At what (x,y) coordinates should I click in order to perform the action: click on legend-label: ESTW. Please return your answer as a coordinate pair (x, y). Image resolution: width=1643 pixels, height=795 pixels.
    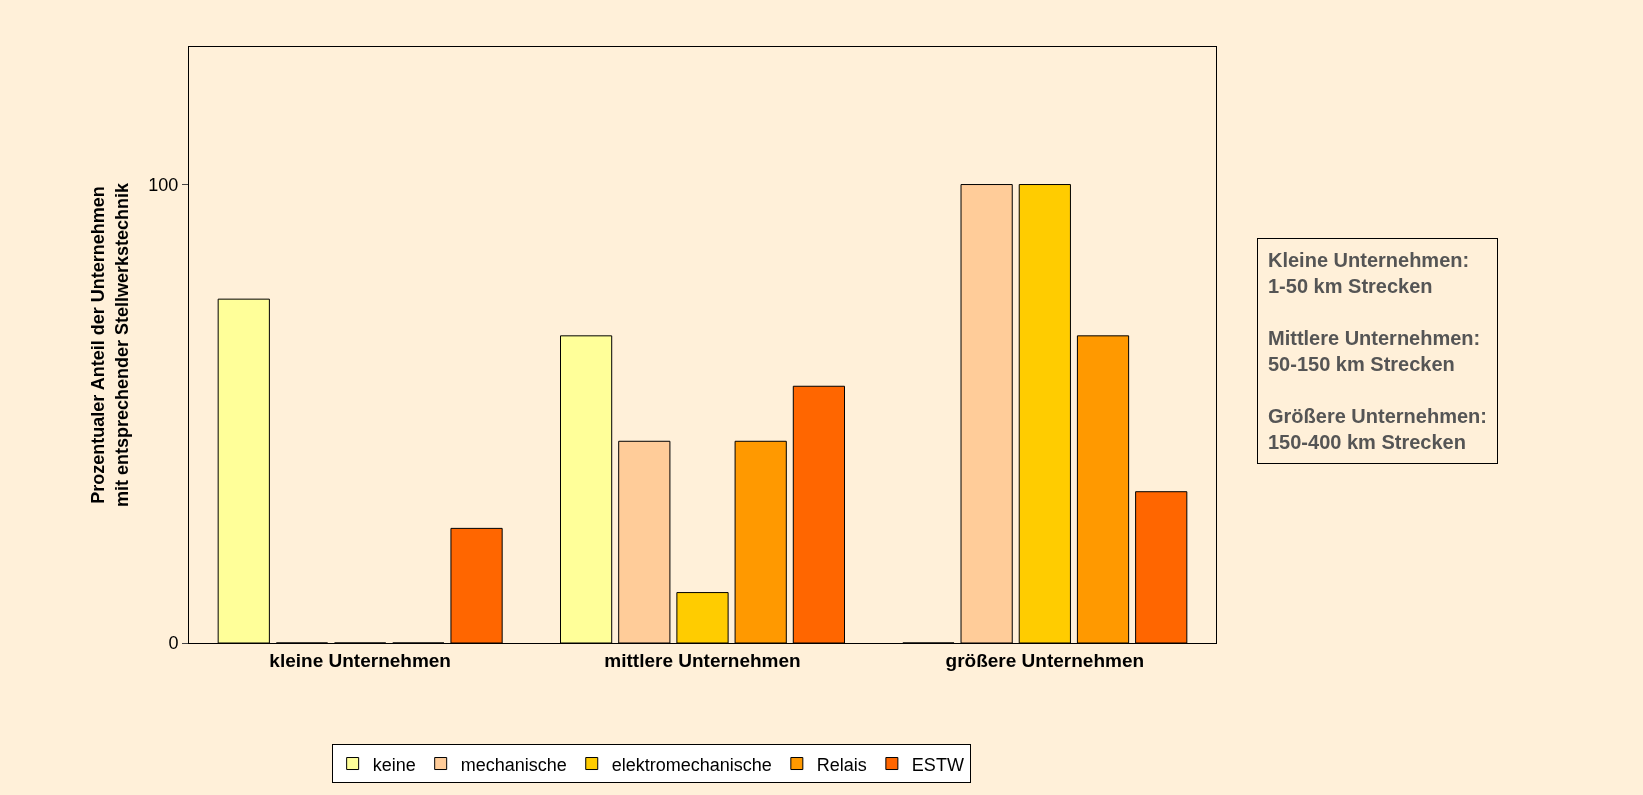
    Looking at the image, I should click on (937, 764).